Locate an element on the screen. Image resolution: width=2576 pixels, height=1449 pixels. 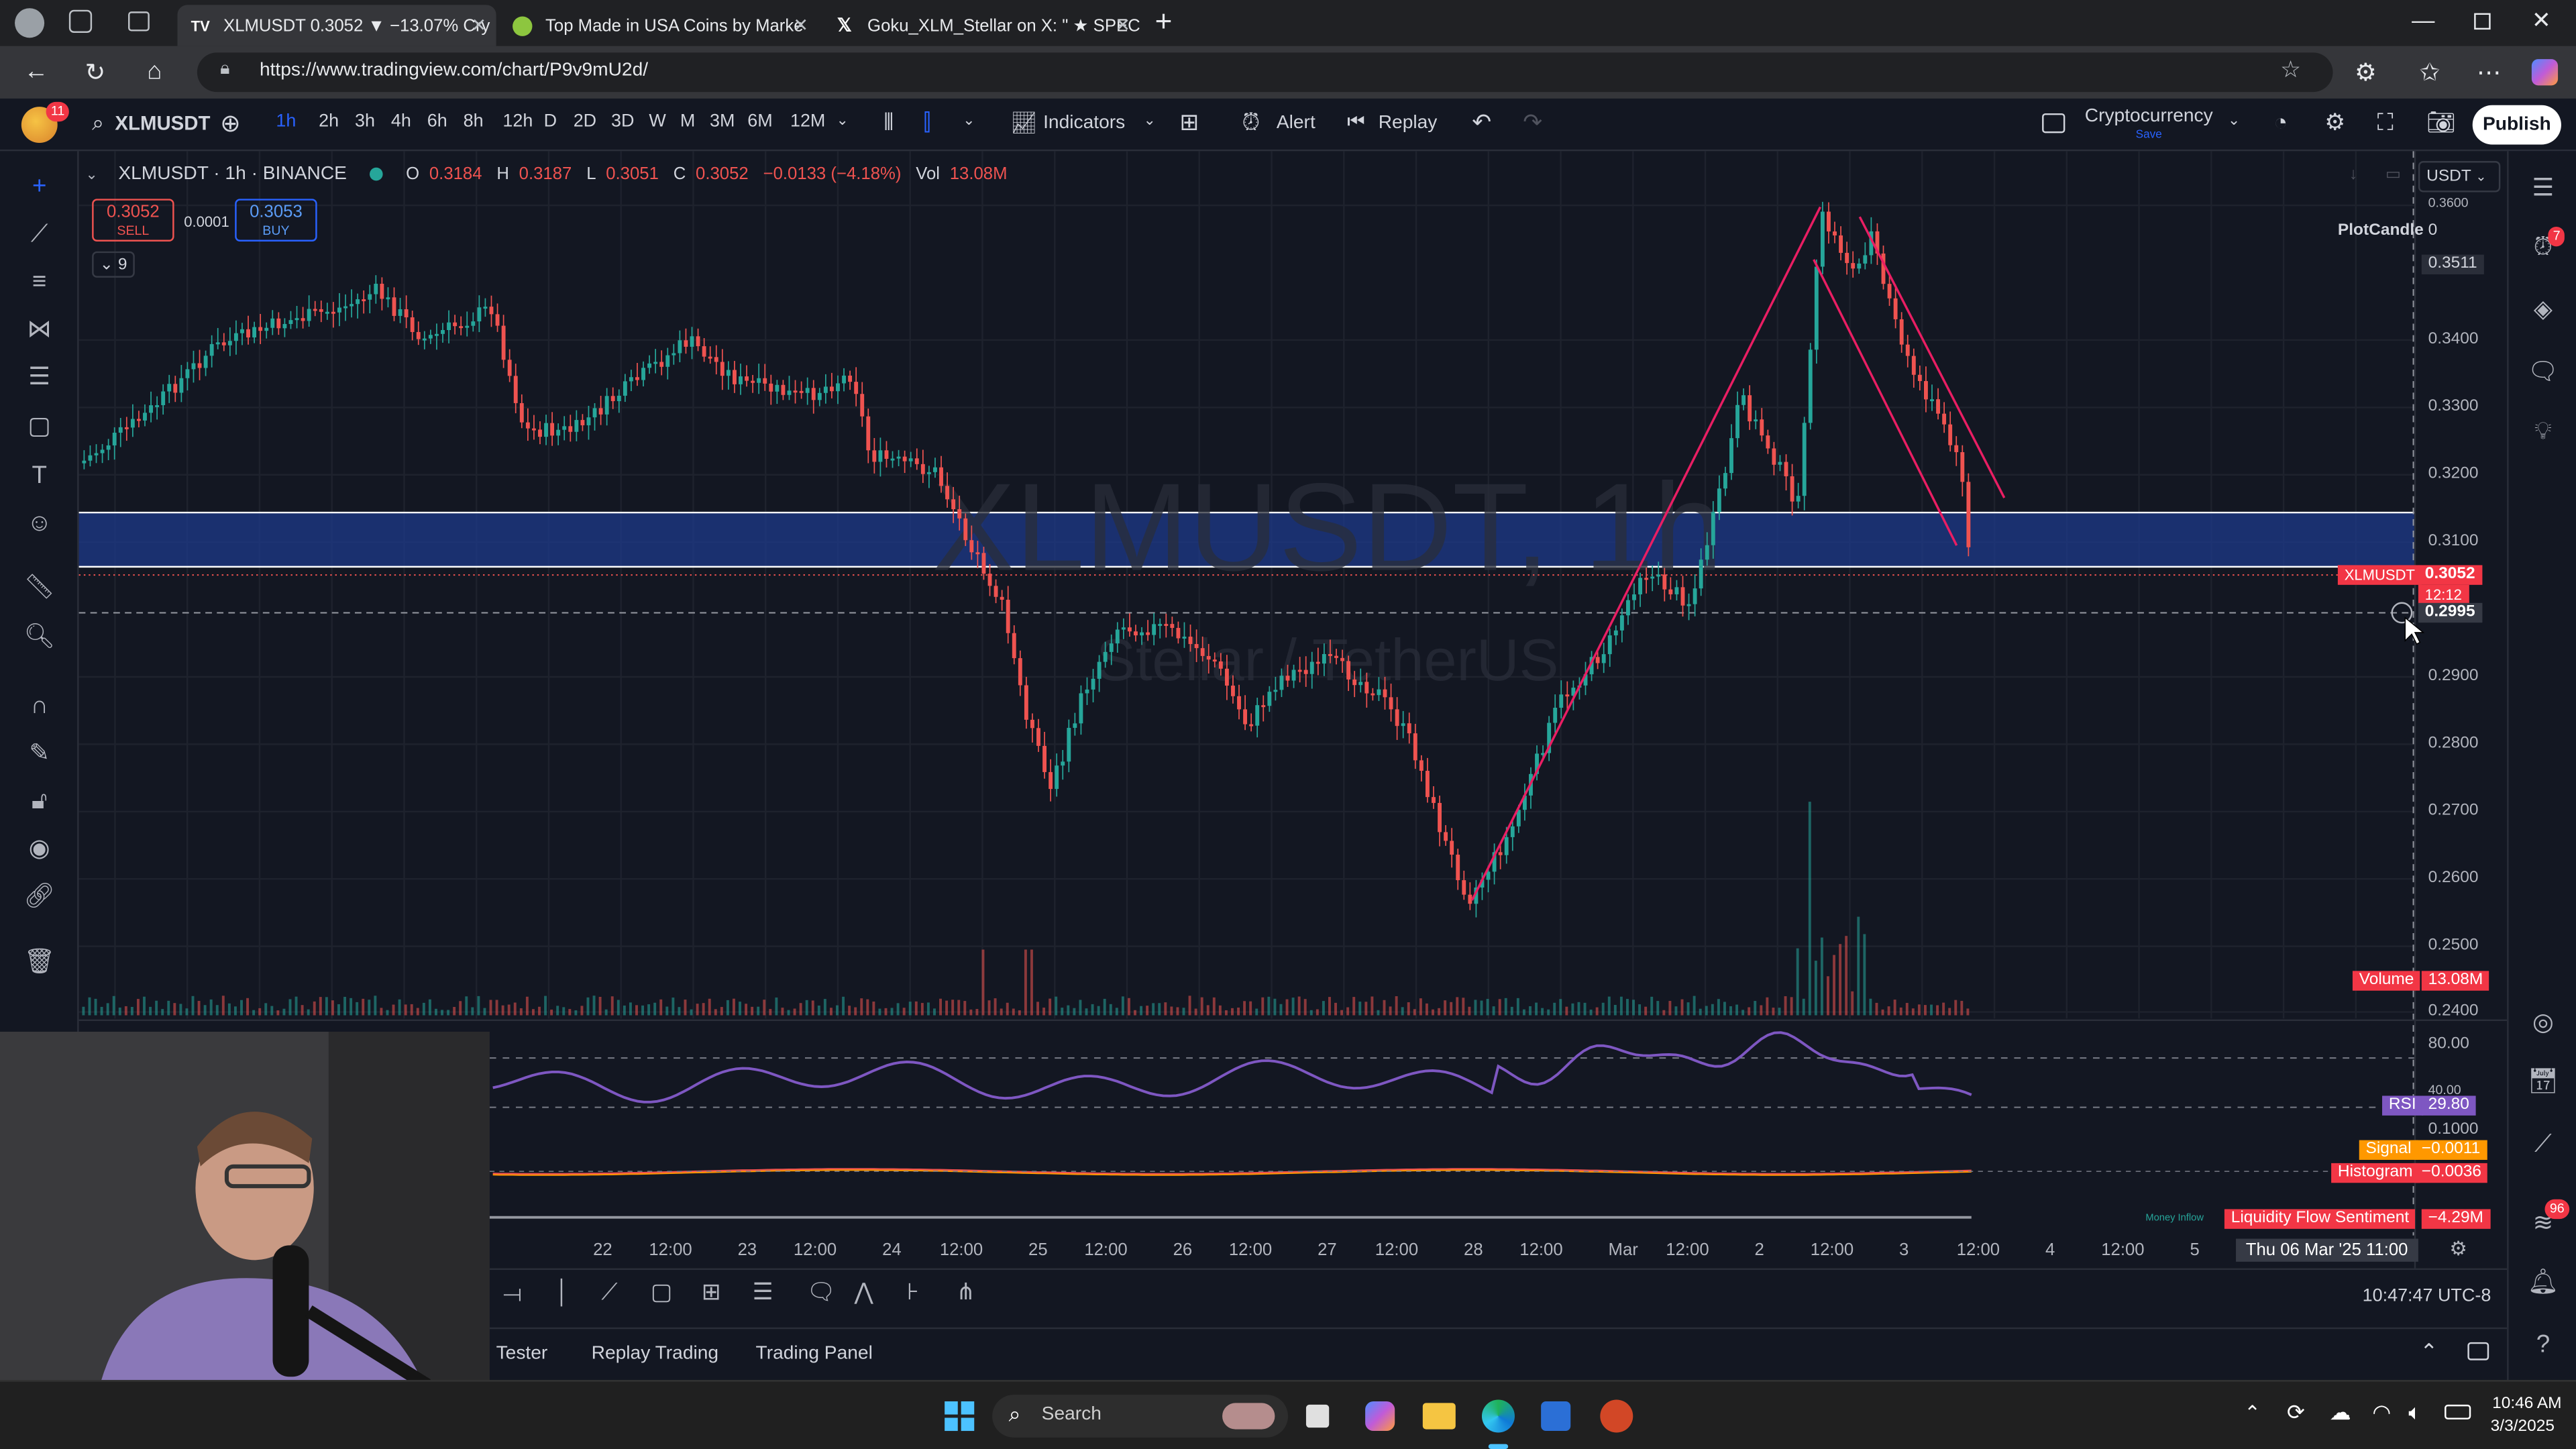
sell-button: 0.3052 SELL is located at coordinates (133, 220).